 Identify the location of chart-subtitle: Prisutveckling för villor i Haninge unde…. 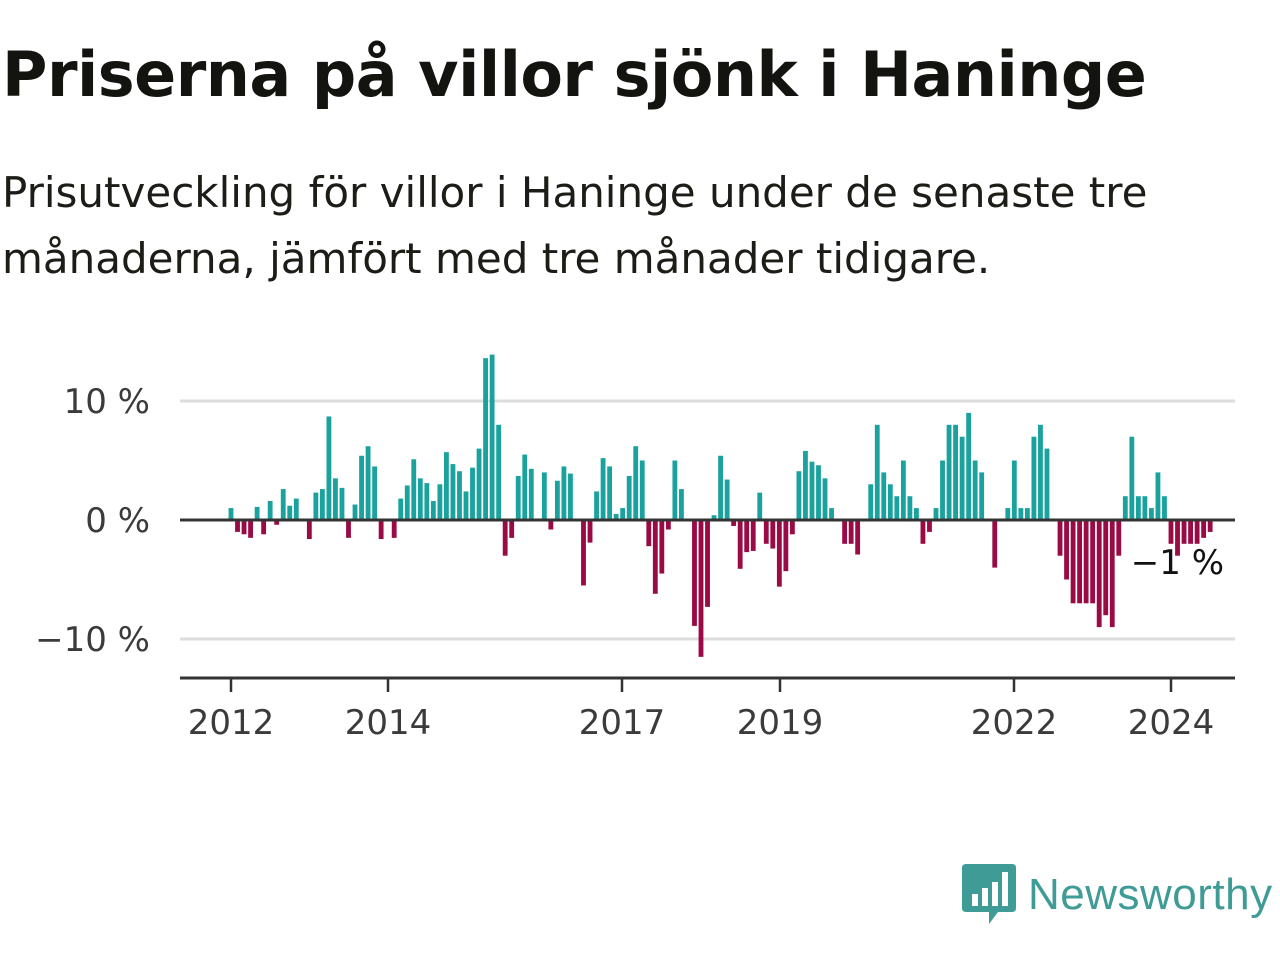
(575, 225).